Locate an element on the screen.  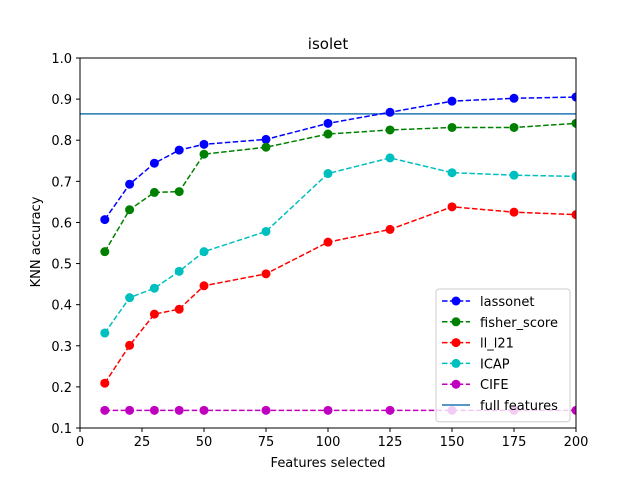
y-tick-label: 0.9 is located at coordinates (61, 100).